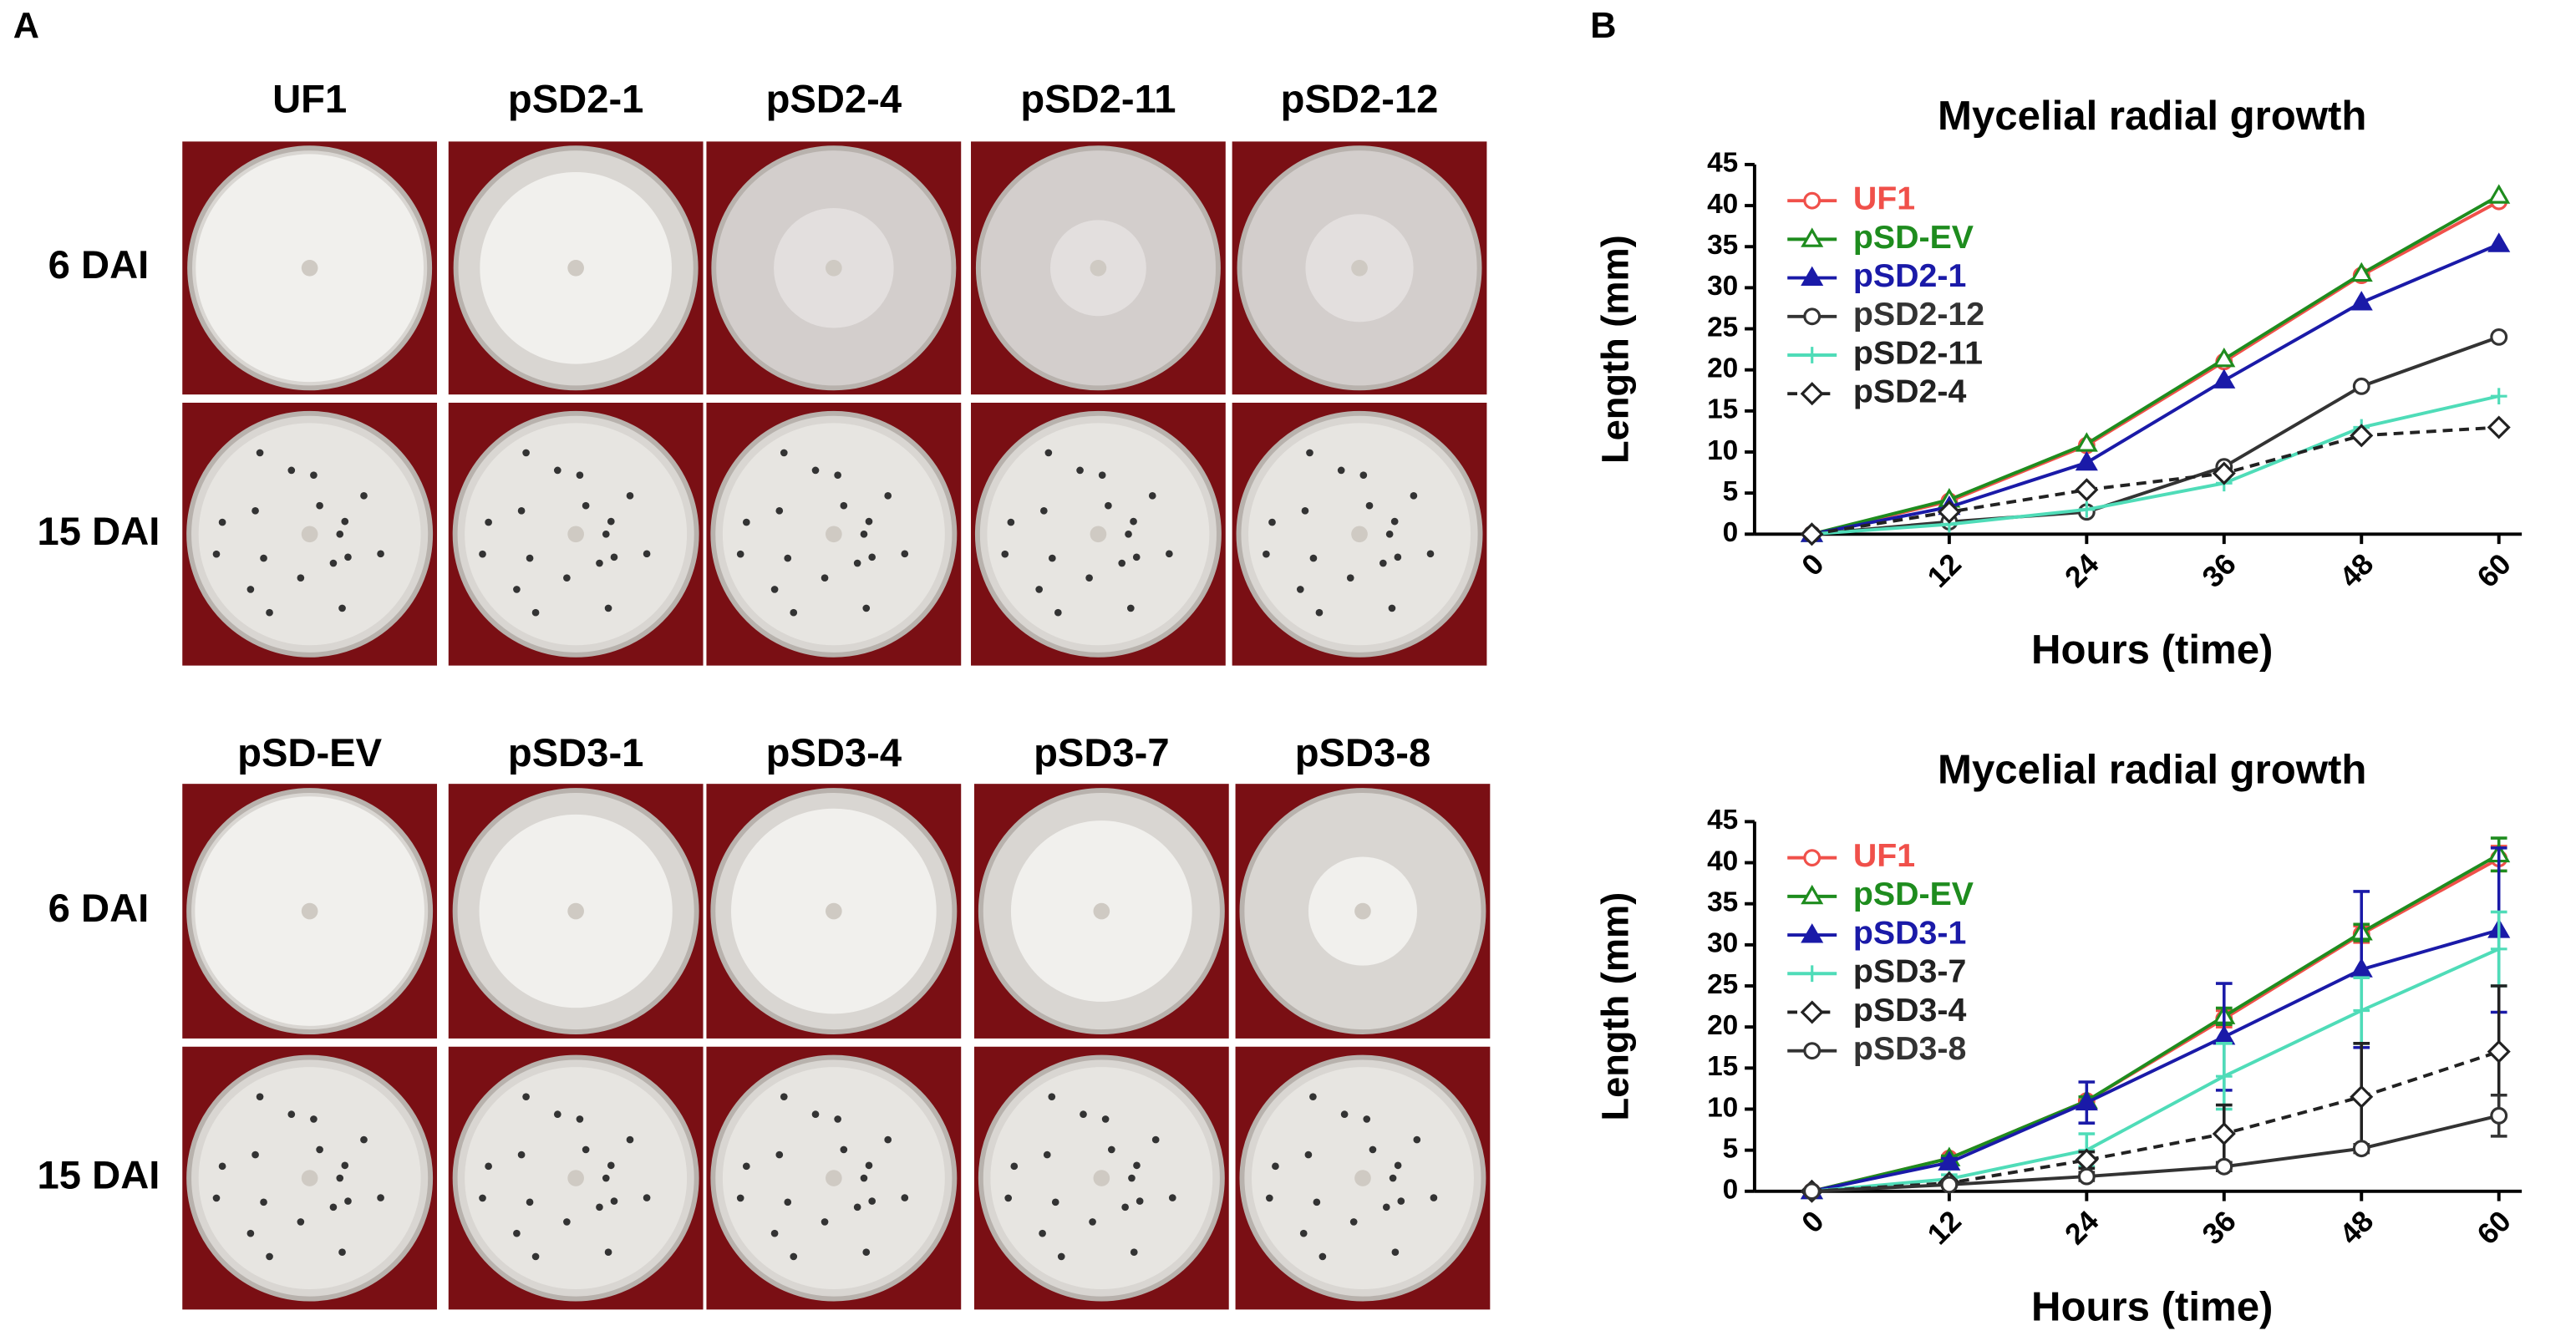 This screenshot has width=2576, height=1341. What do you see at coordinates (99, 908) in the screenshot?
I see `row-label: 6 DAI` at bounding box center [99, 908].